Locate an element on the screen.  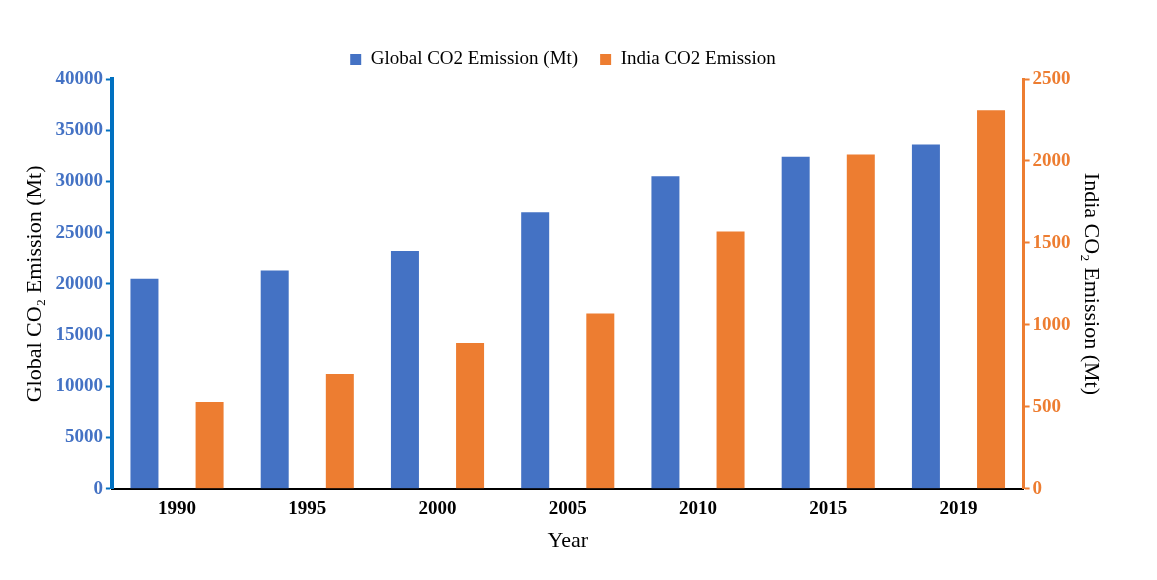
x-tick-label: 1995 is located at coordinates (307, 508).